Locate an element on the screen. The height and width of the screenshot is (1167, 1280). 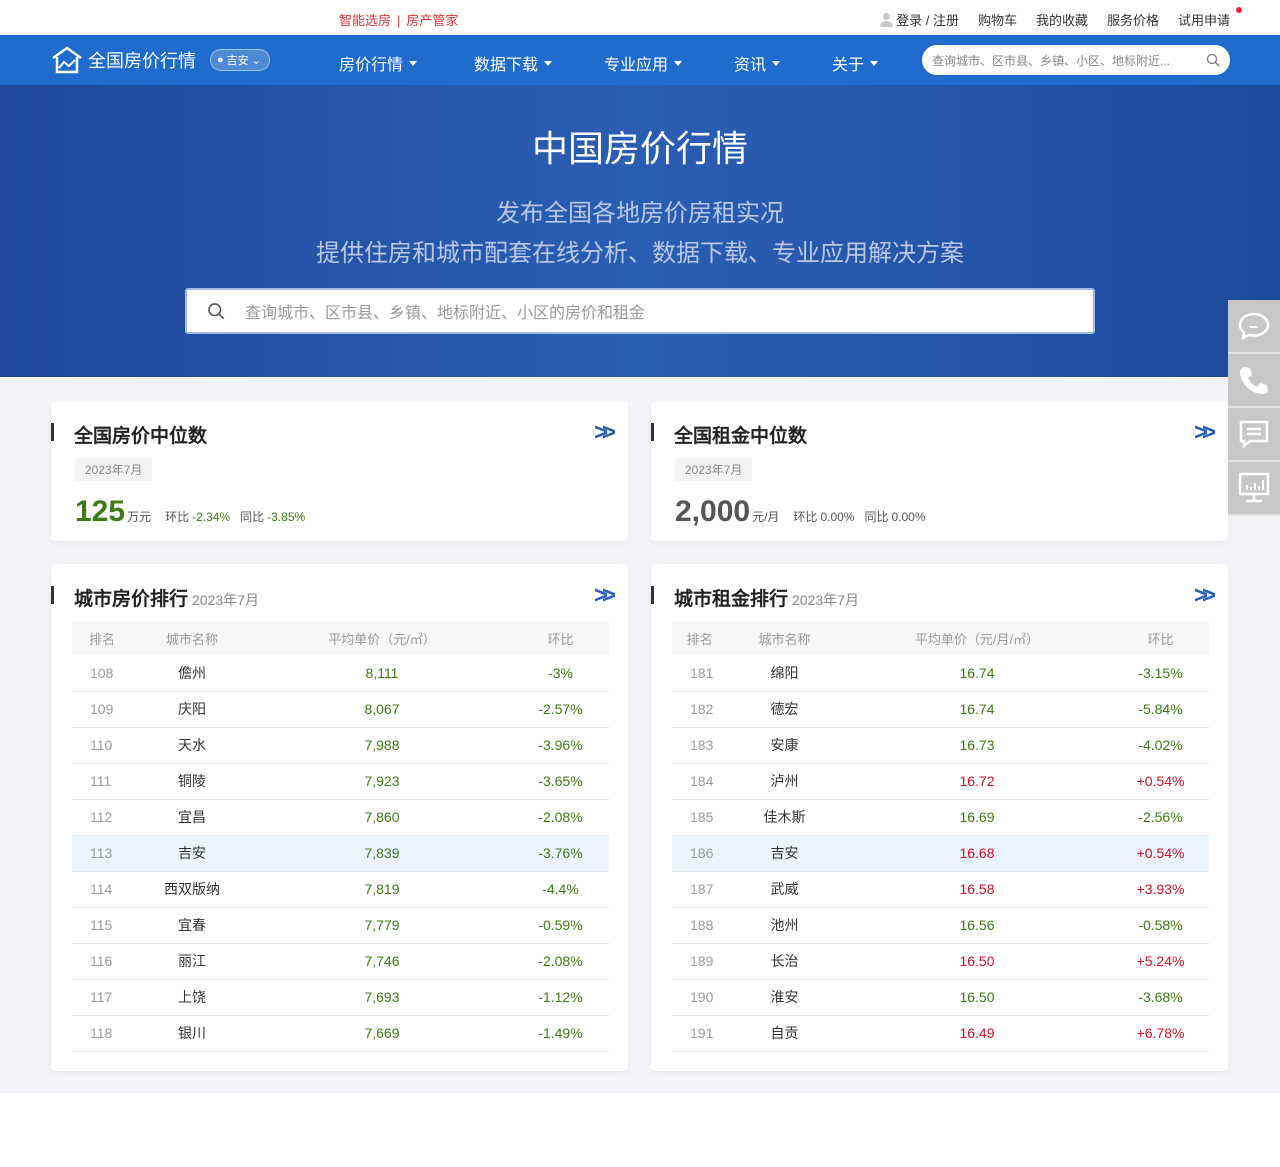
table-row: 189 长治 16.50 +5.24% is located at coordinates (940, 961).